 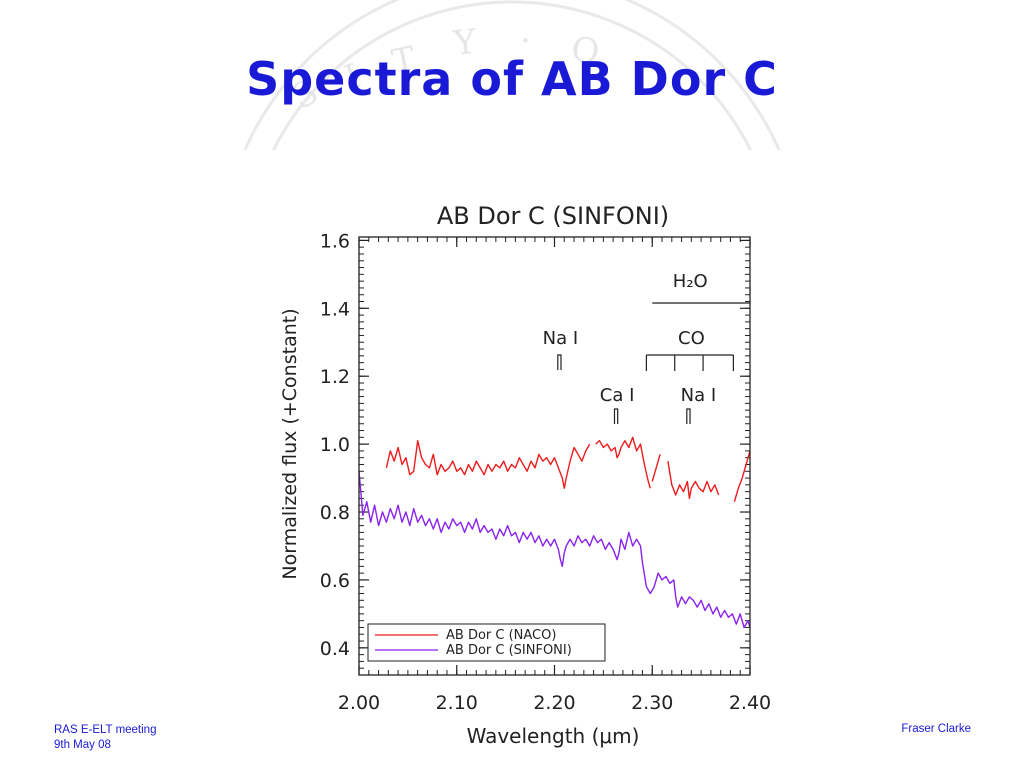 What do you see at coordinates (554, 550) in the screenshot?
I see `sinfoni-spectrum-segment` at bounding box center [554, 550].